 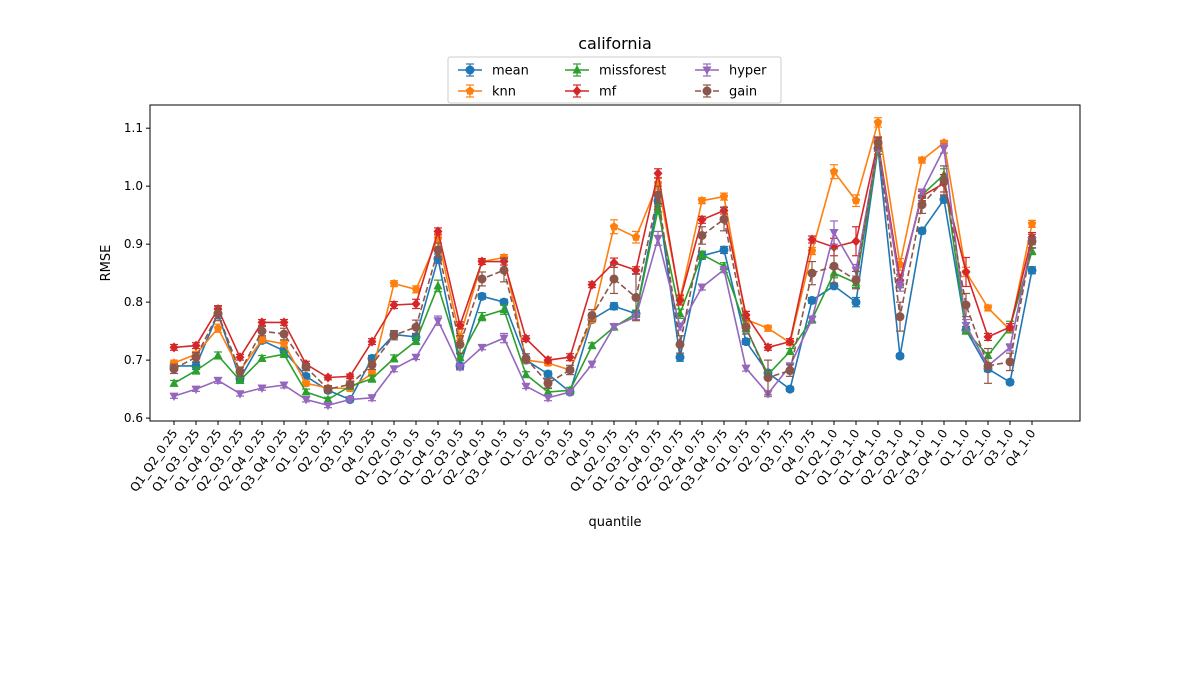 What do you see at coordinates (615, 43) in the screenshot?
I see `chart-title: california` at bounding box center [615, 43].